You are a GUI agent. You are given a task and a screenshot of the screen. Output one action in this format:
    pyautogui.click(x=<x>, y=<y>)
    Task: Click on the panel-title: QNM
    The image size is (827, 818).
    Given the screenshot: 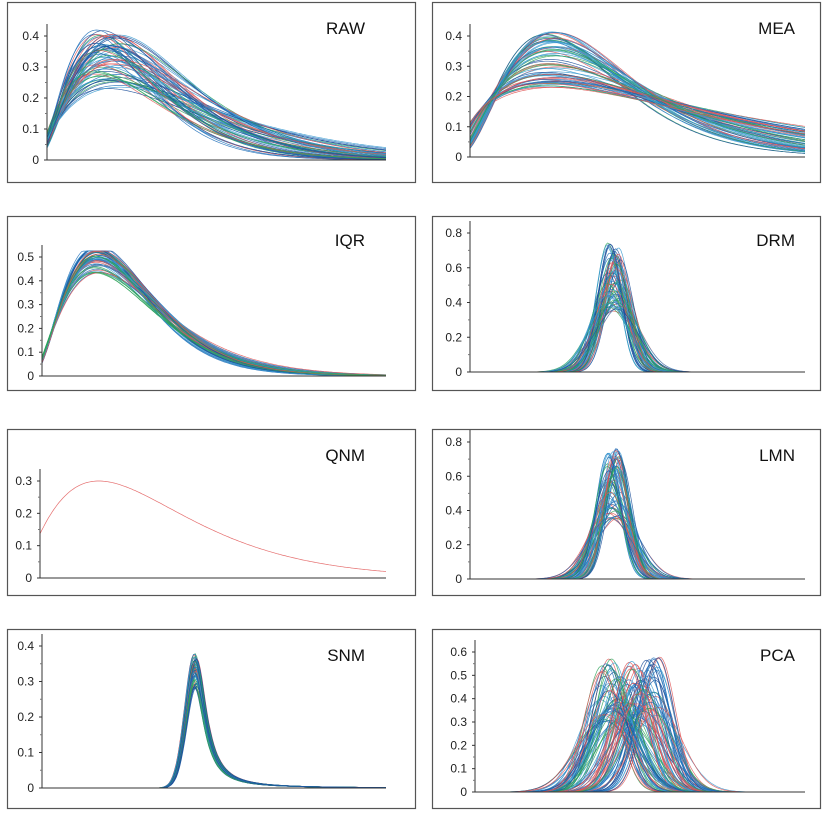 What is the action you would take?
    pyautogui.click(x=345, y=455)
    